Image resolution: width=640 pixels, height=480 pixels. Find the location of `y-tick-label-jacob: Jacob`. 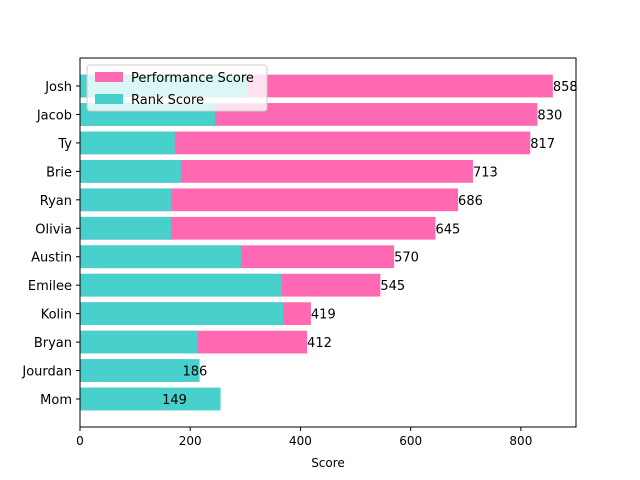

y-tick-label-jacob: Jacob is located at coordinates (54, 115).